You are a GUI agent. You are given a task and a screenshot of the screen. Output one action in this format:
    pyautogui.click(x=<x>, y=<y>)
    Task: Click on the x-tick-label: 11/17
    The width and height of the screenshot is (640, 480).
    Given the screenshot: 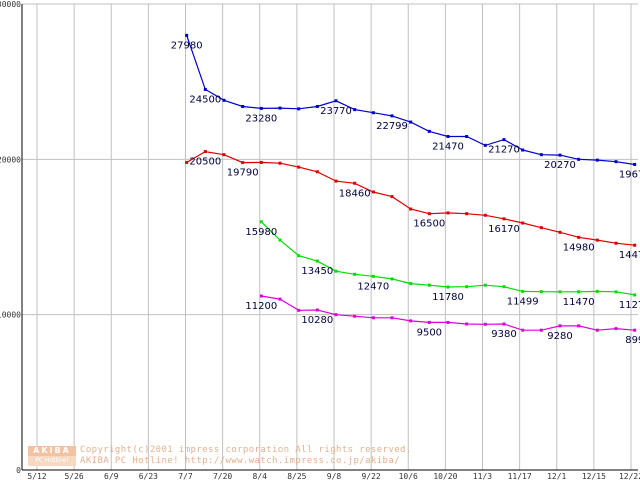 What is the action you would take?
    pyautogui.click(x=520, y=476)
    